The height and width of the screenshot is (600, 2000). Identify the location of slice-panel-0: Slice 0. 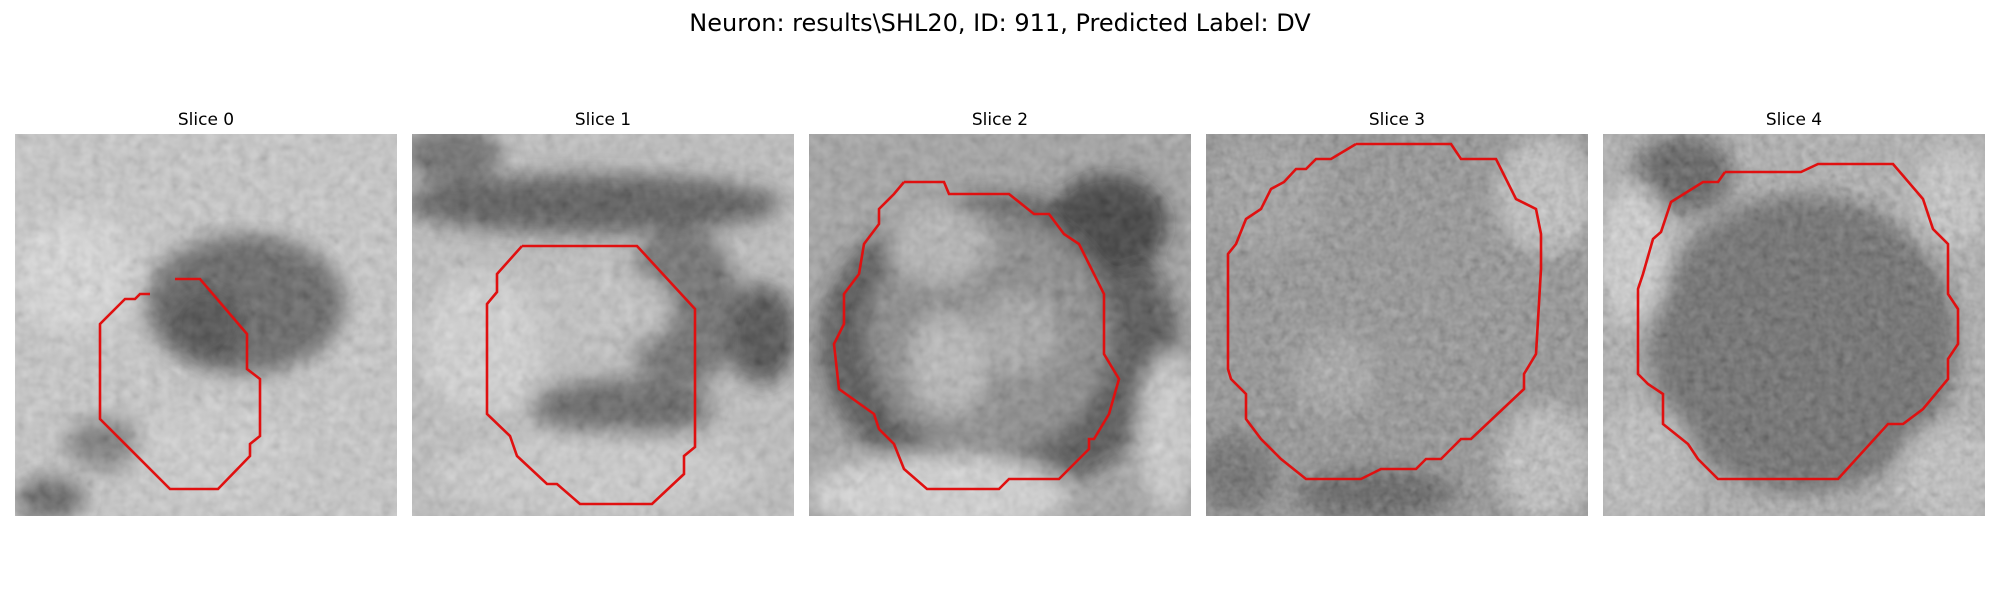
(206, 315).